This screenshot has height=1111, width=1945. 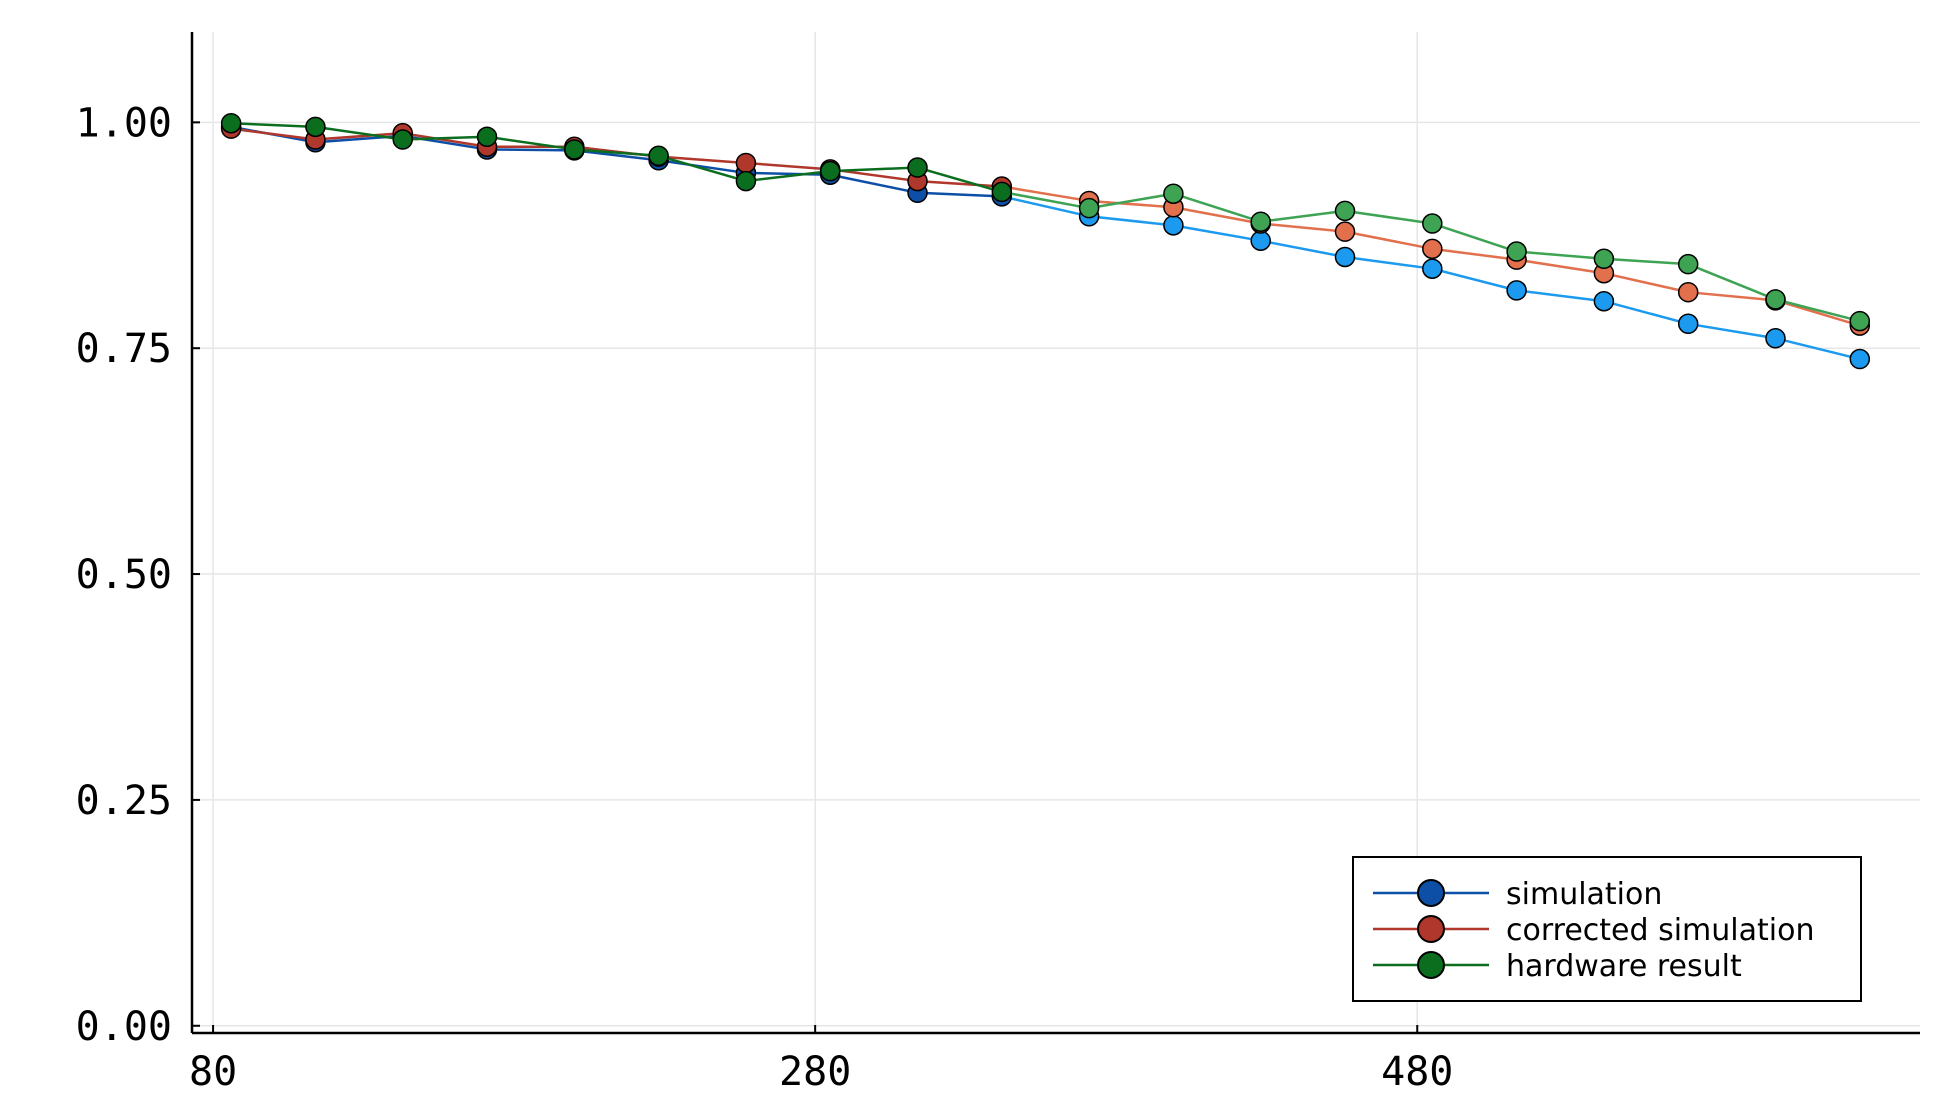 What do you see at coordinates (124, 349) in the screenshot?
I see `y-tick-label: 0.75` at bounding box center [124, 349].